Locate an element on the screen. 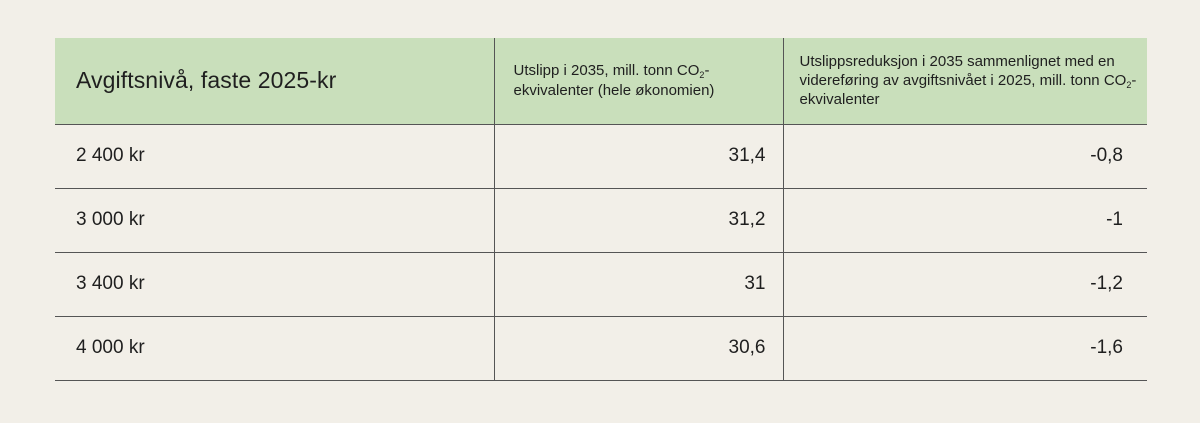  cell-reduction: -1 is located at coordinates (1114, 219).